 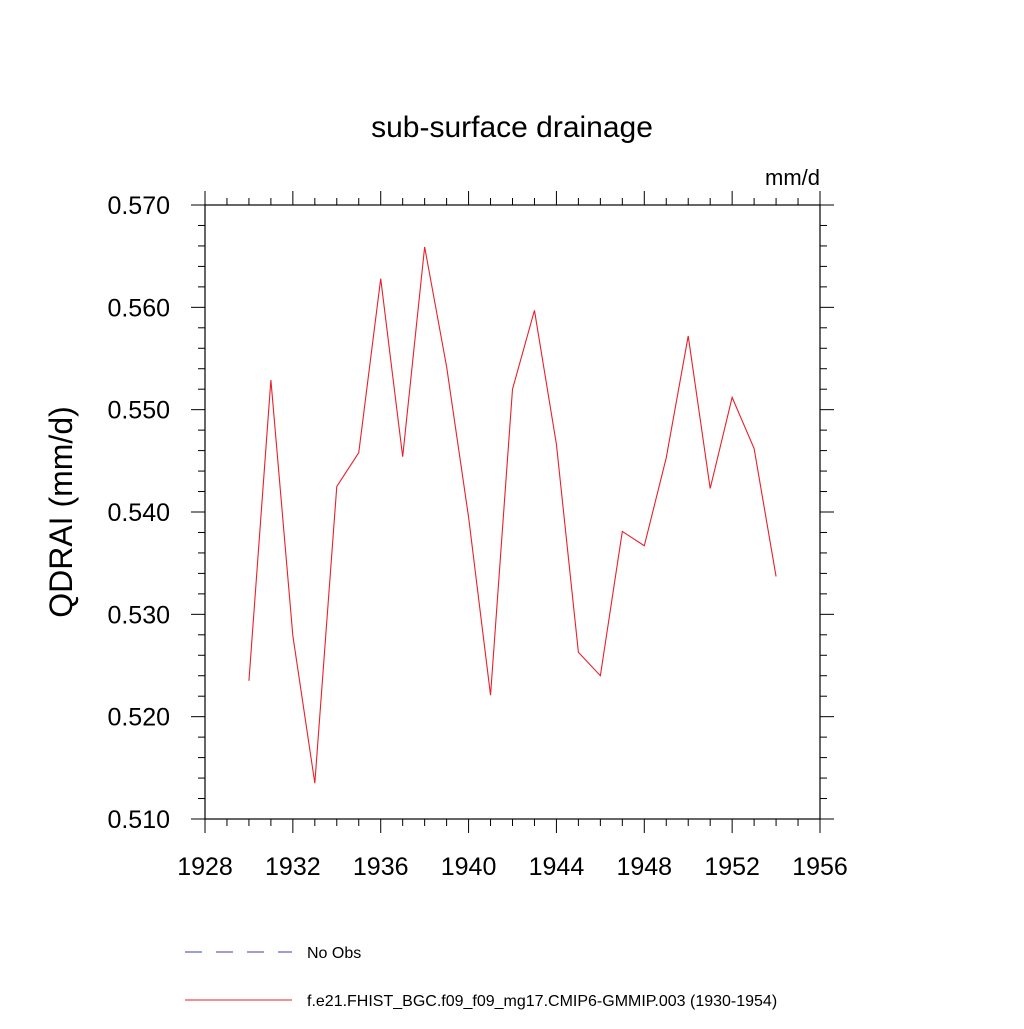 What do you see at coordinates (205, 867) in the screenshot?
I see `x-tick-label: 1928` at bounding box center [205, 867].